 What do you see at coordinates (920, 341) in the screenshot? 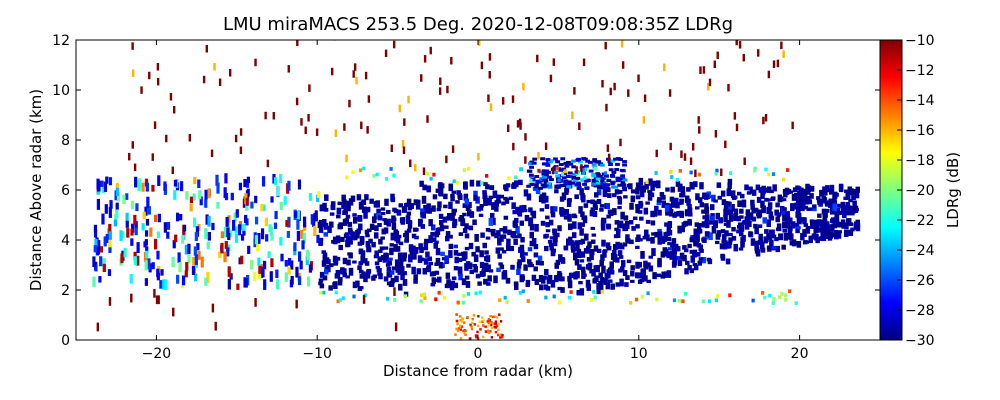
I see `colorbar-tick-label: −30` at bounding box center [920, 341].